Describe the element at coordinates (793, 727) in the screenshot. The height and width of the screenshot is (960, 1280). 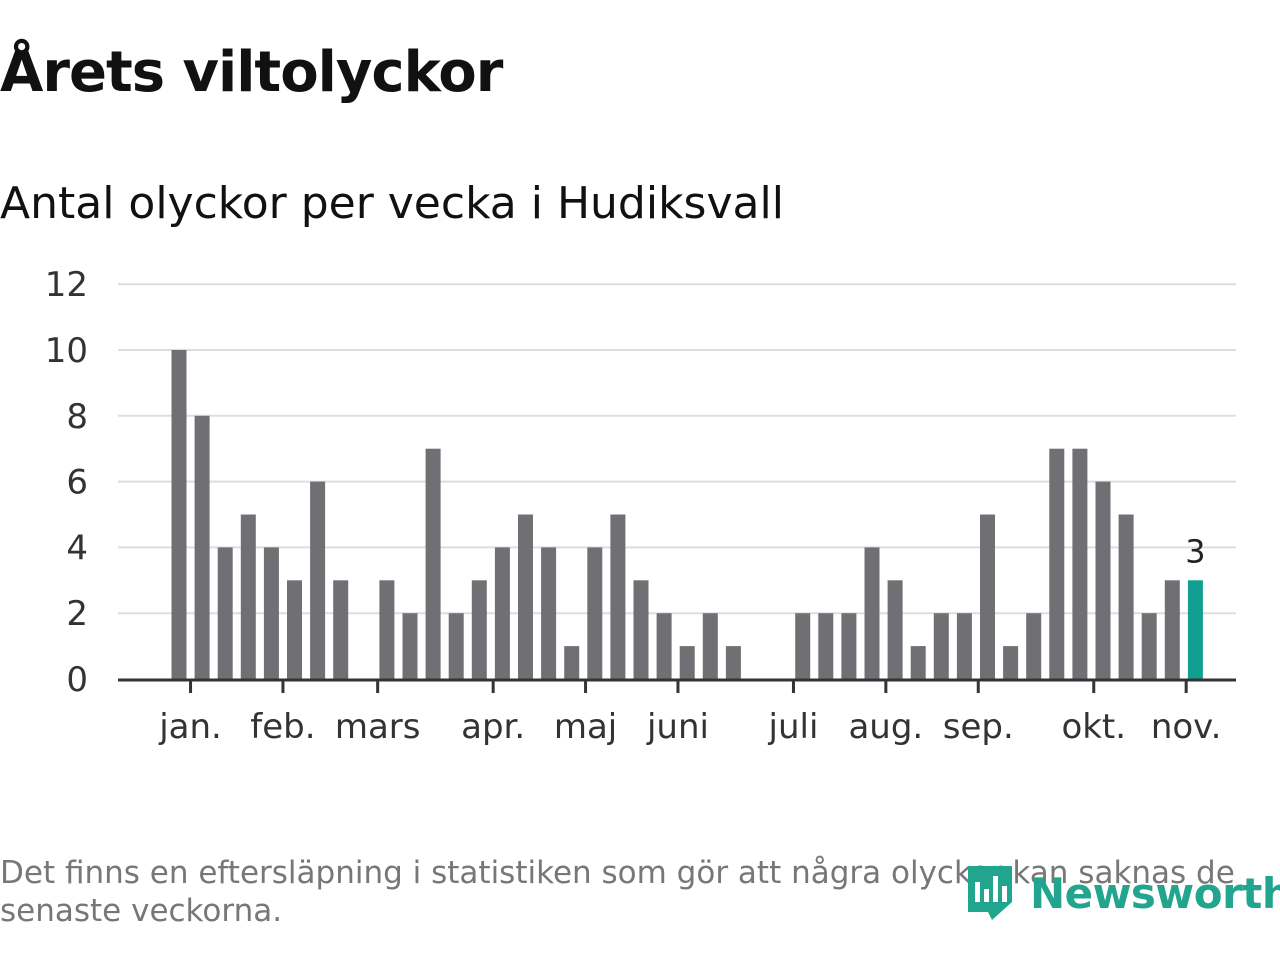
I see `x-tick-label: juli` at that location.